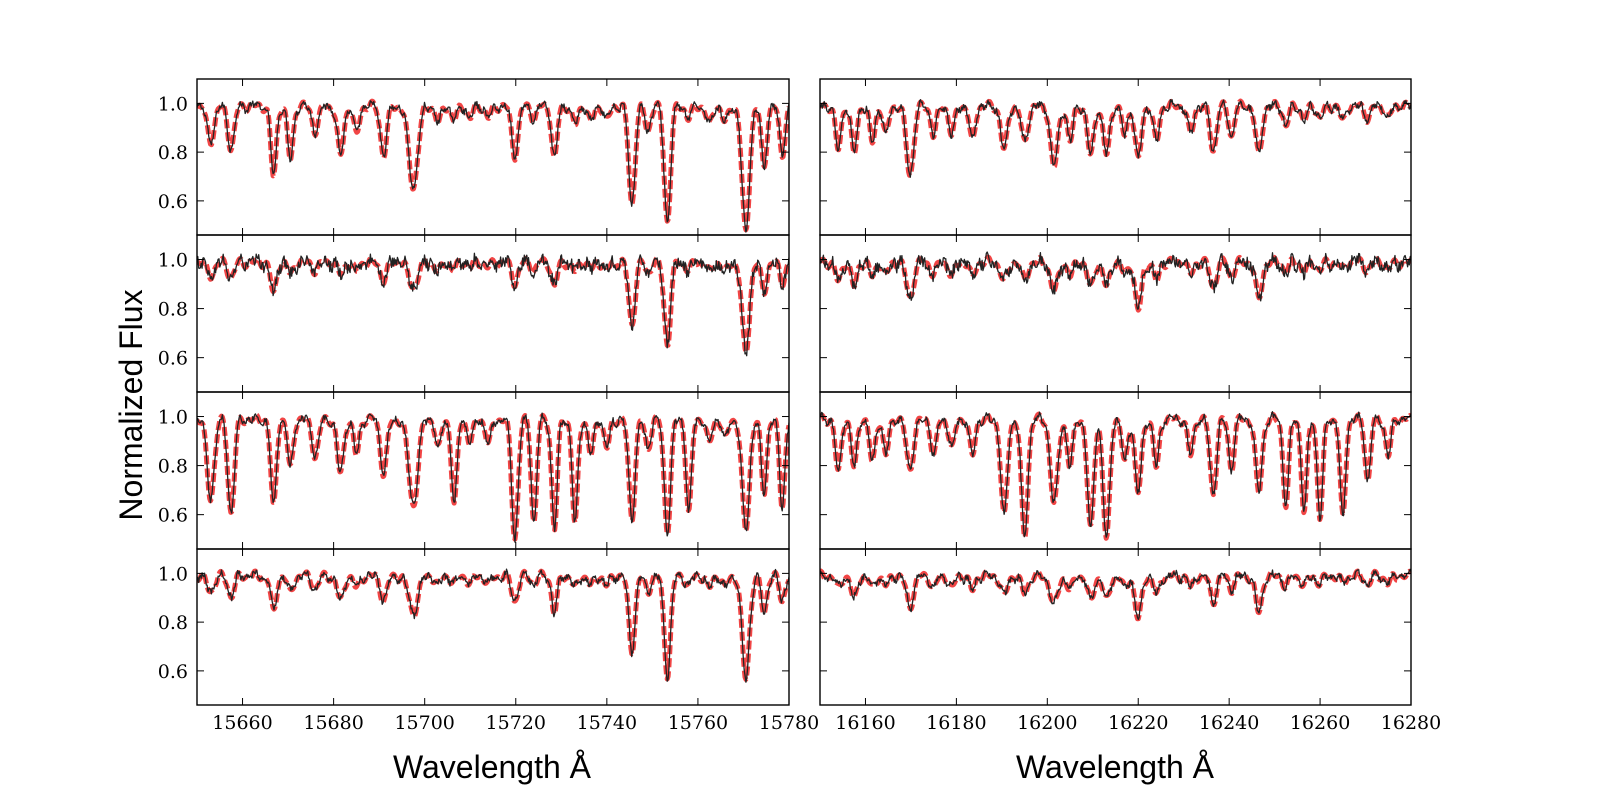  What do you see at coordinates (424, 723) in the screenshot?
I see `x-tick-label: 15700` at bounding box center [424, 723].